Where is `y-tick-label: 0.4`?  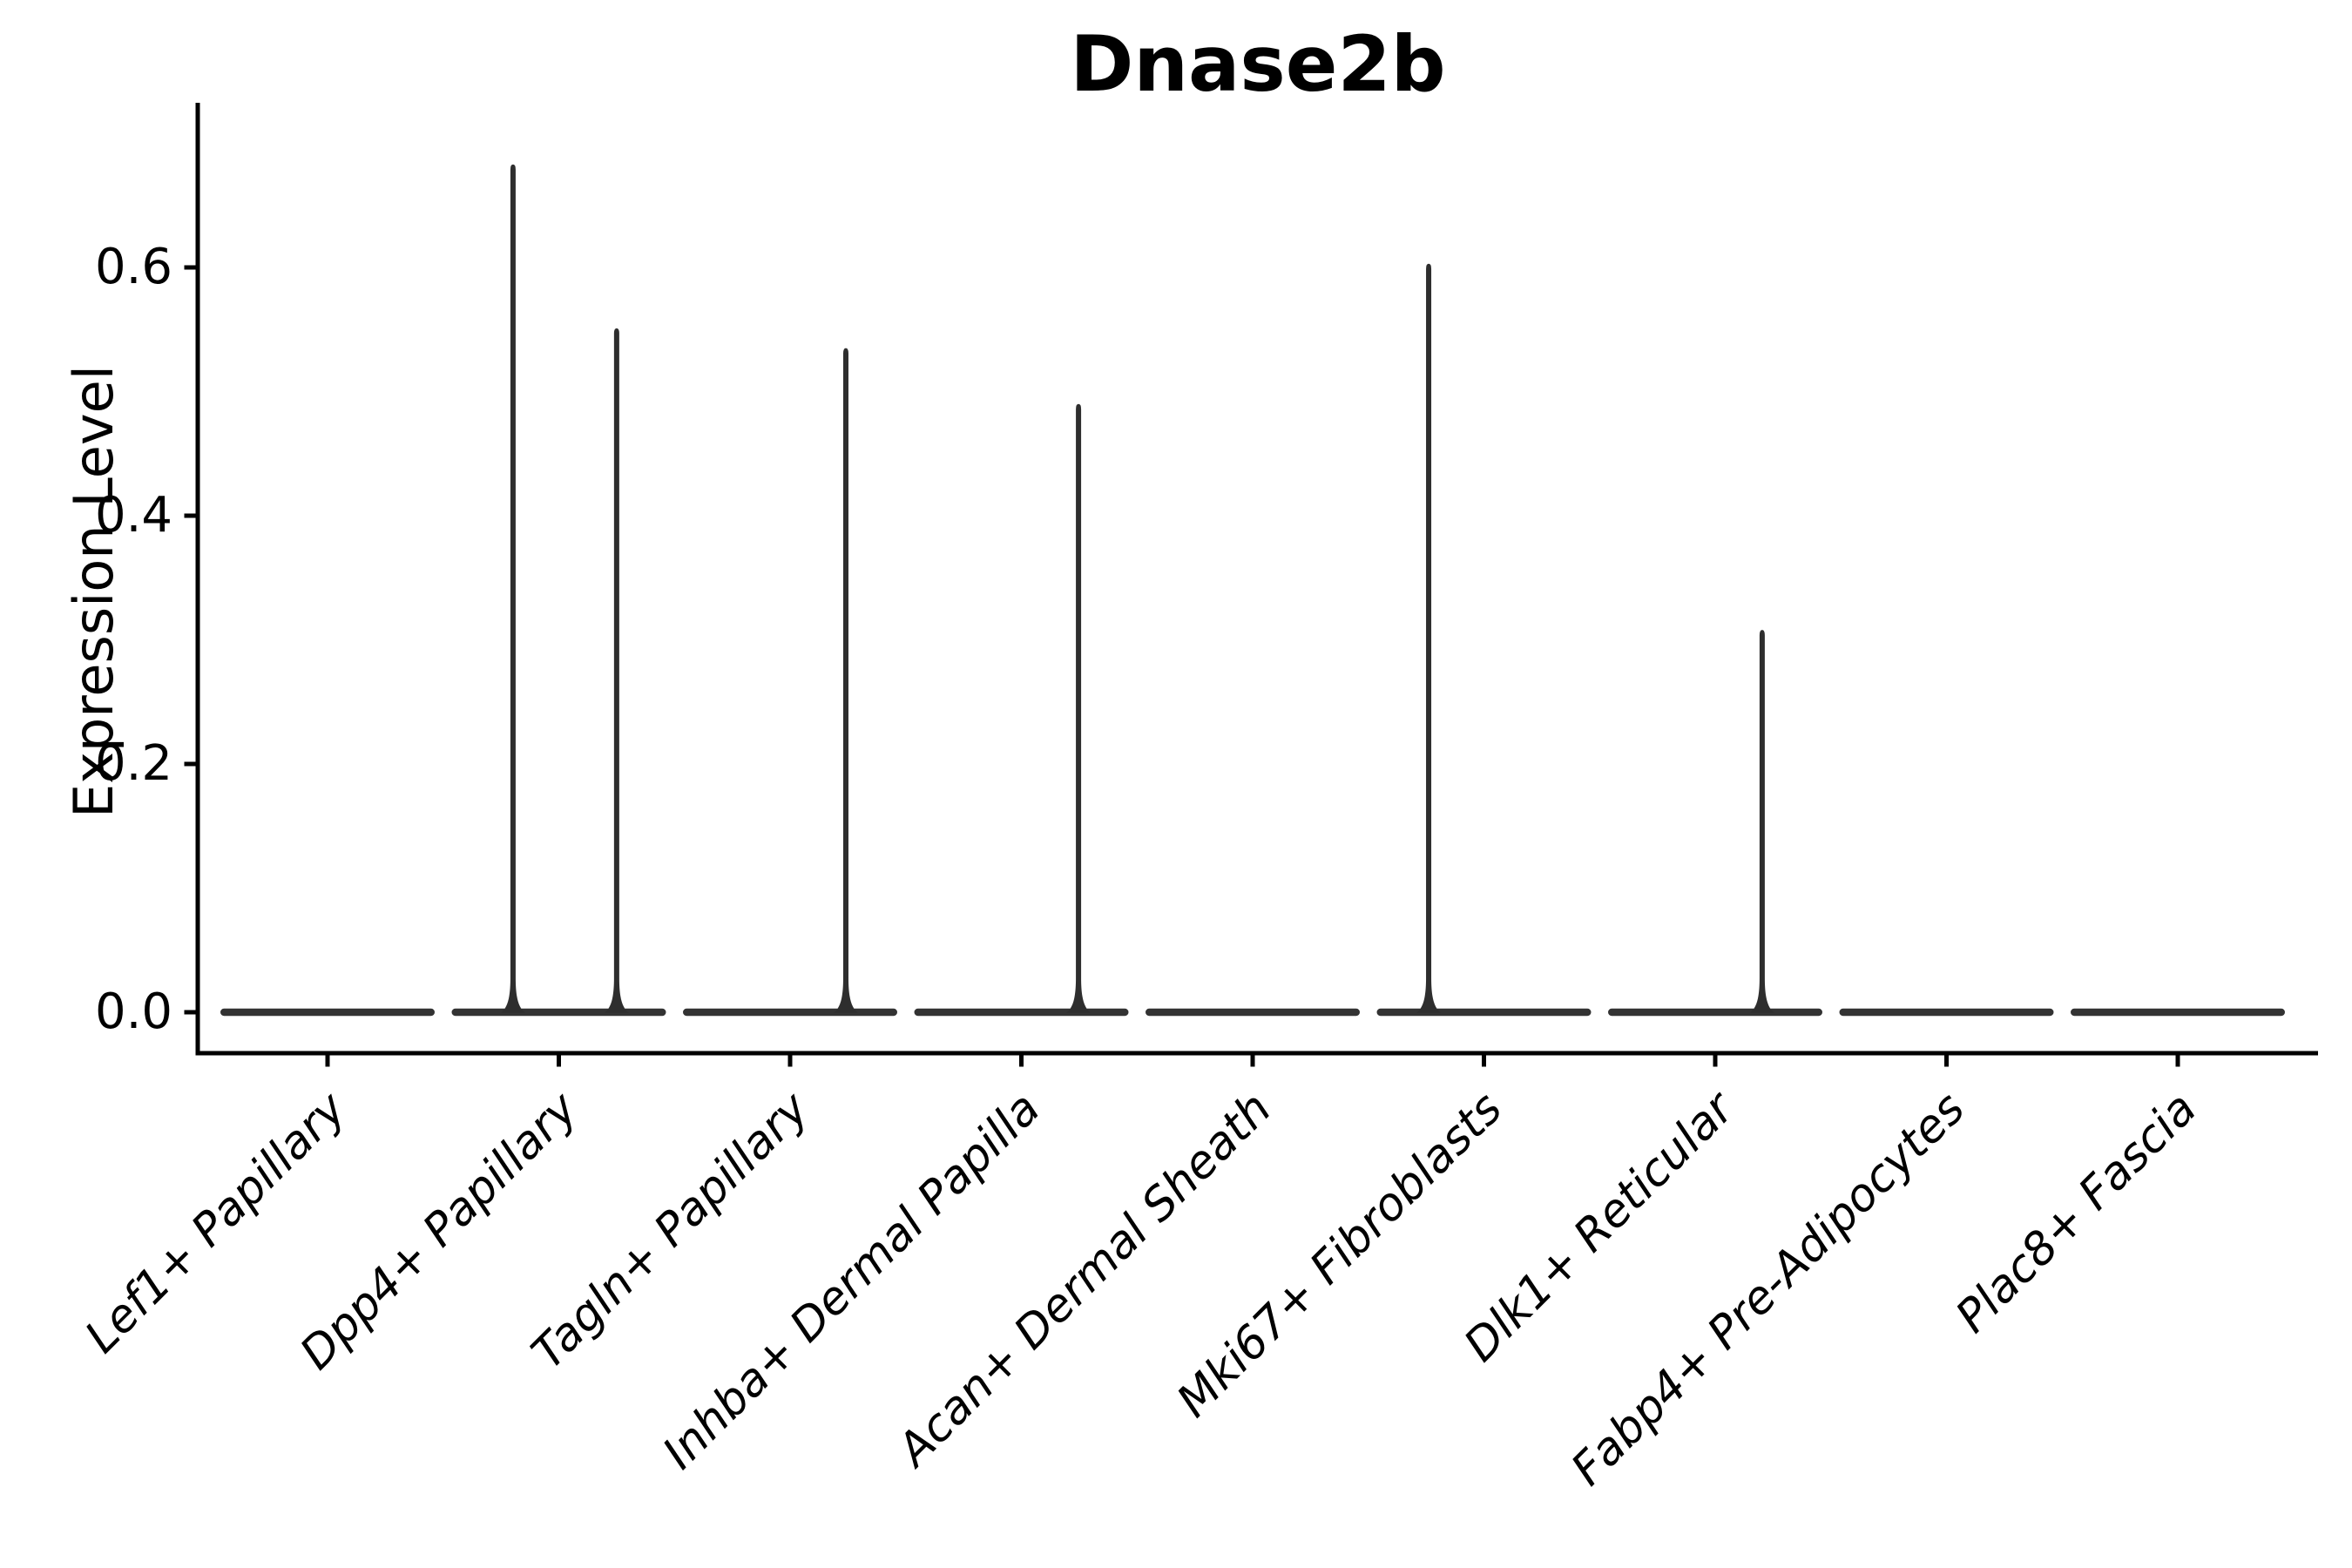 y-tick-label: 0.4 is located at coordinates (133, 515).